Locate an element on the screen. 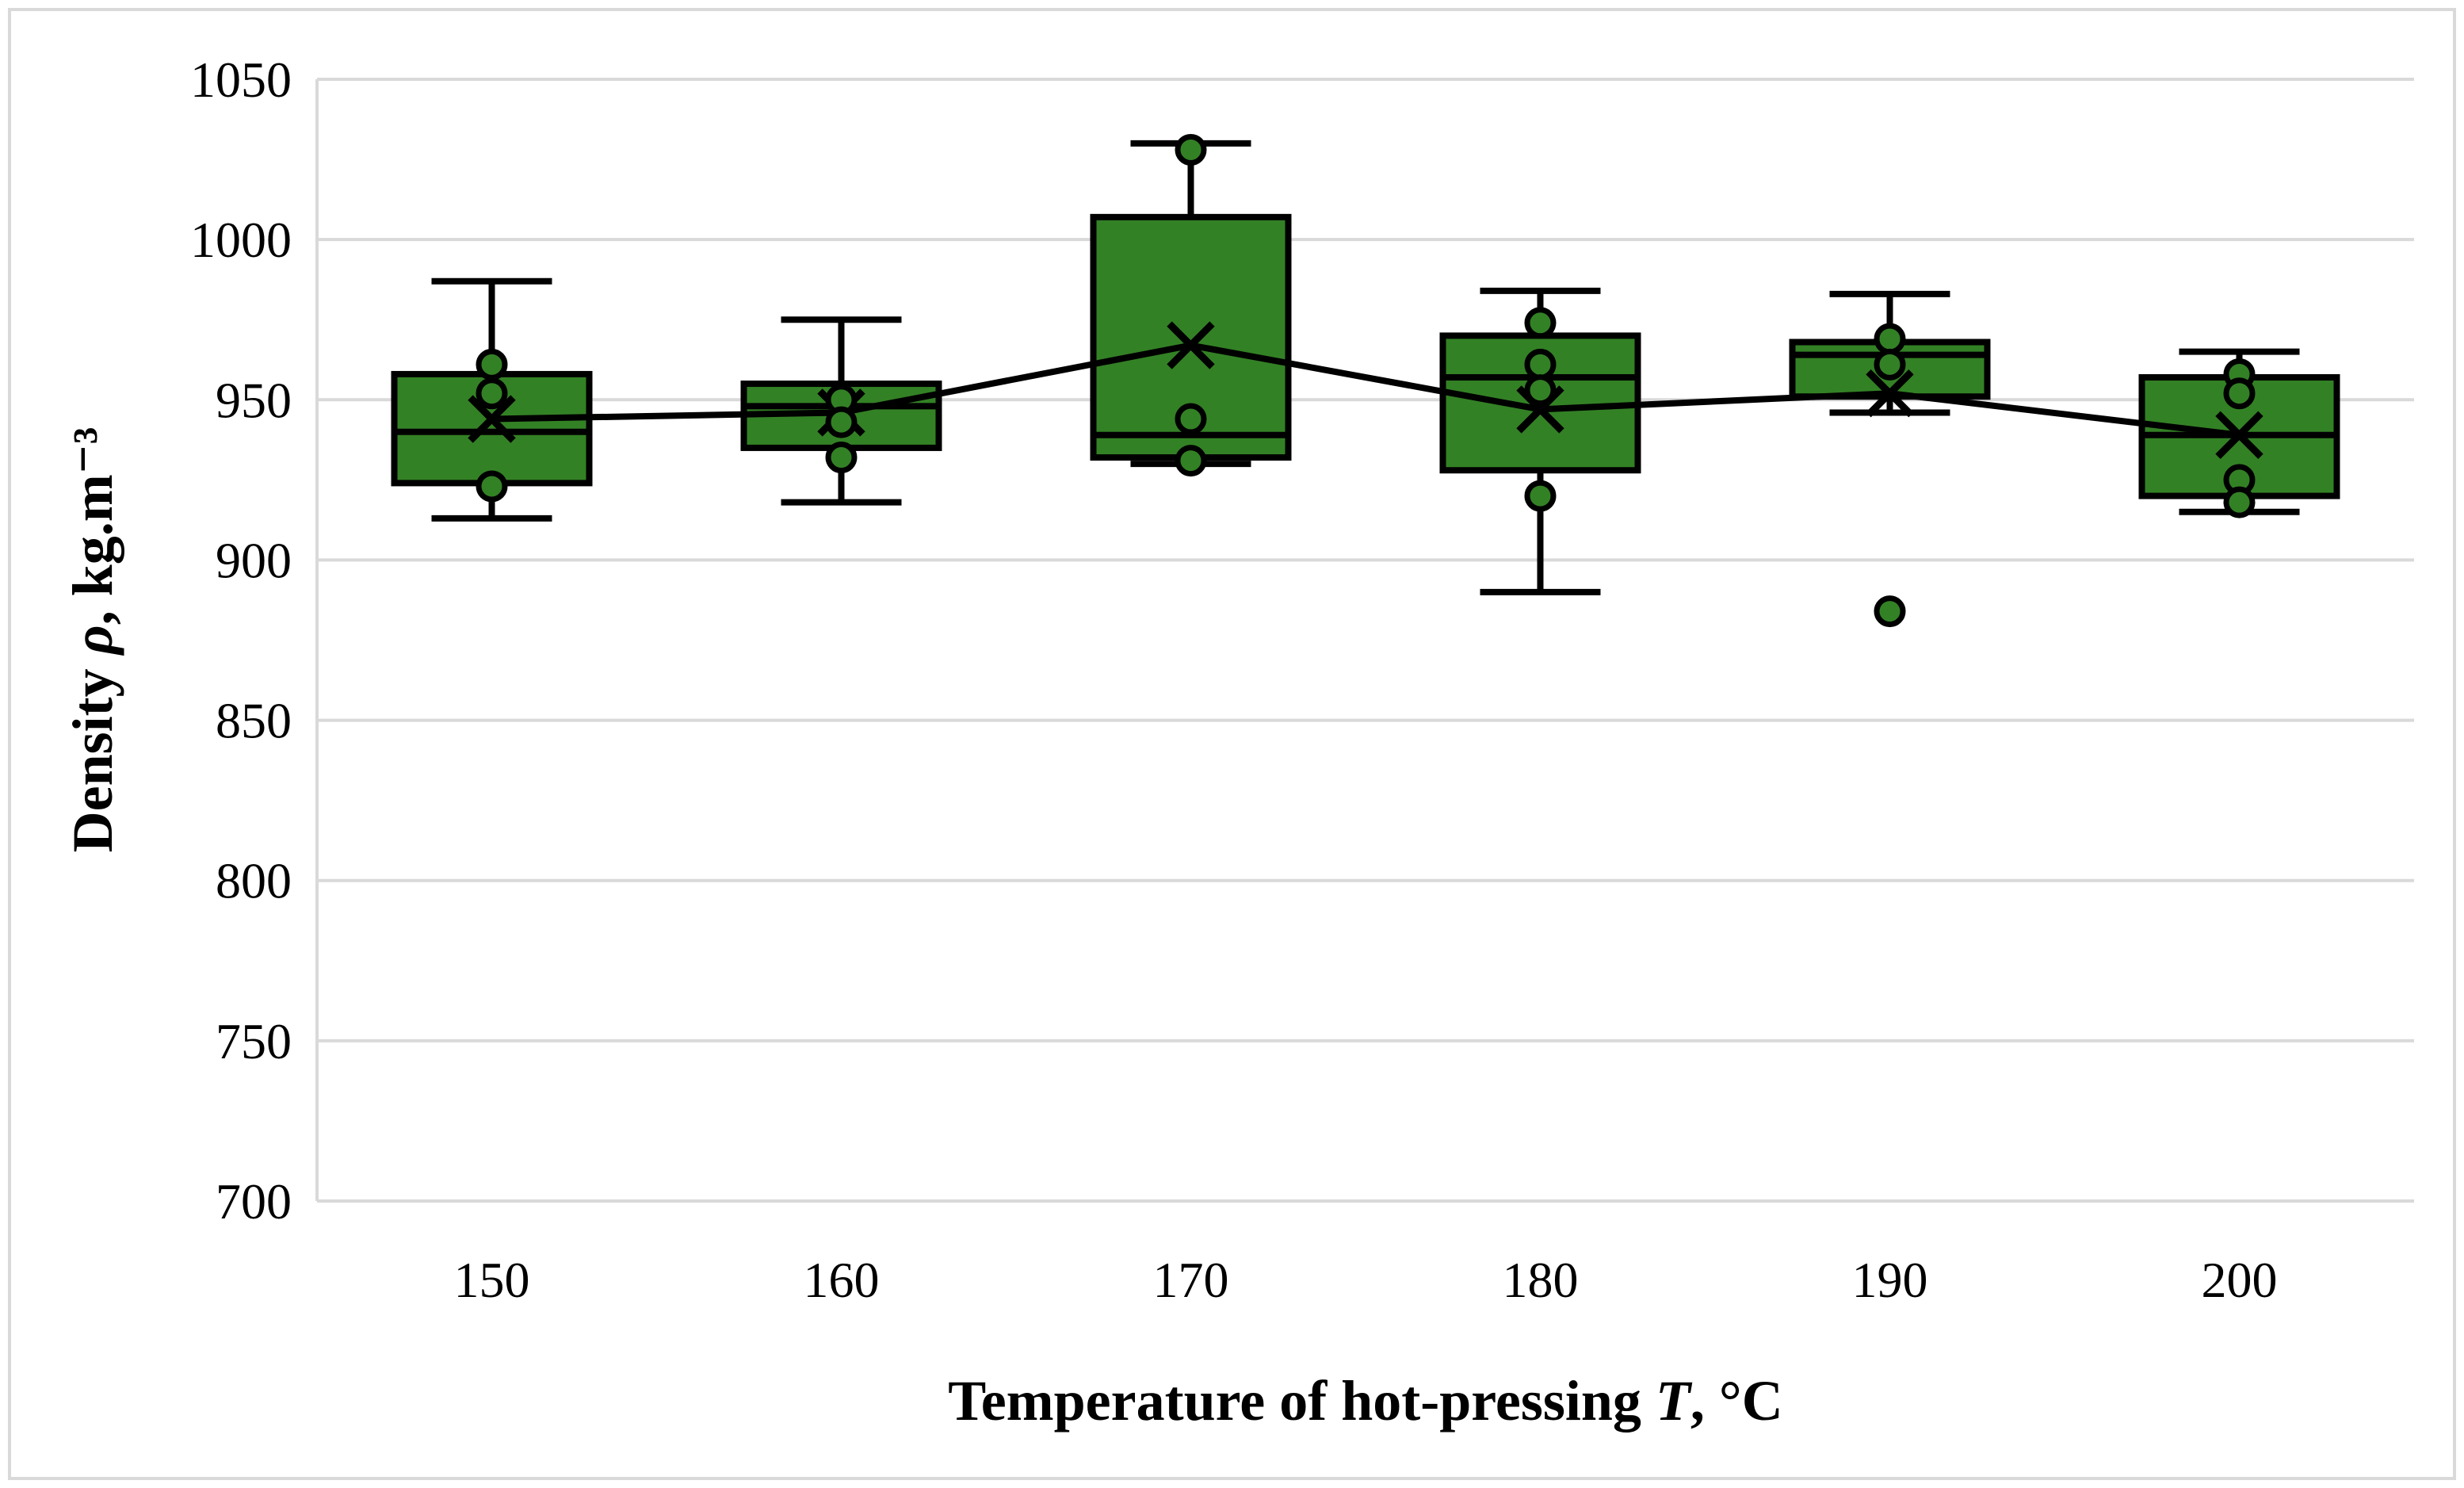  x-axis-title: Temperature of hot-pressing T, °C is located at coordinates (1365, 1401).